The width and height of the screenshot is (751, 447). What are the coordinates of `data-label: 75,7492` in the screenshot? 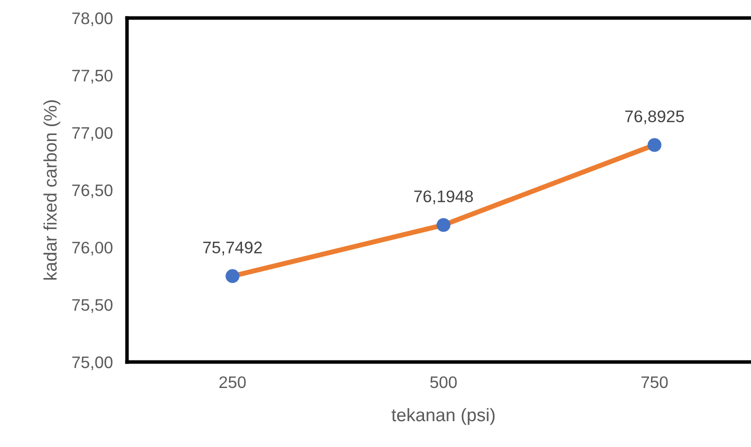 It's located at (232, 249).